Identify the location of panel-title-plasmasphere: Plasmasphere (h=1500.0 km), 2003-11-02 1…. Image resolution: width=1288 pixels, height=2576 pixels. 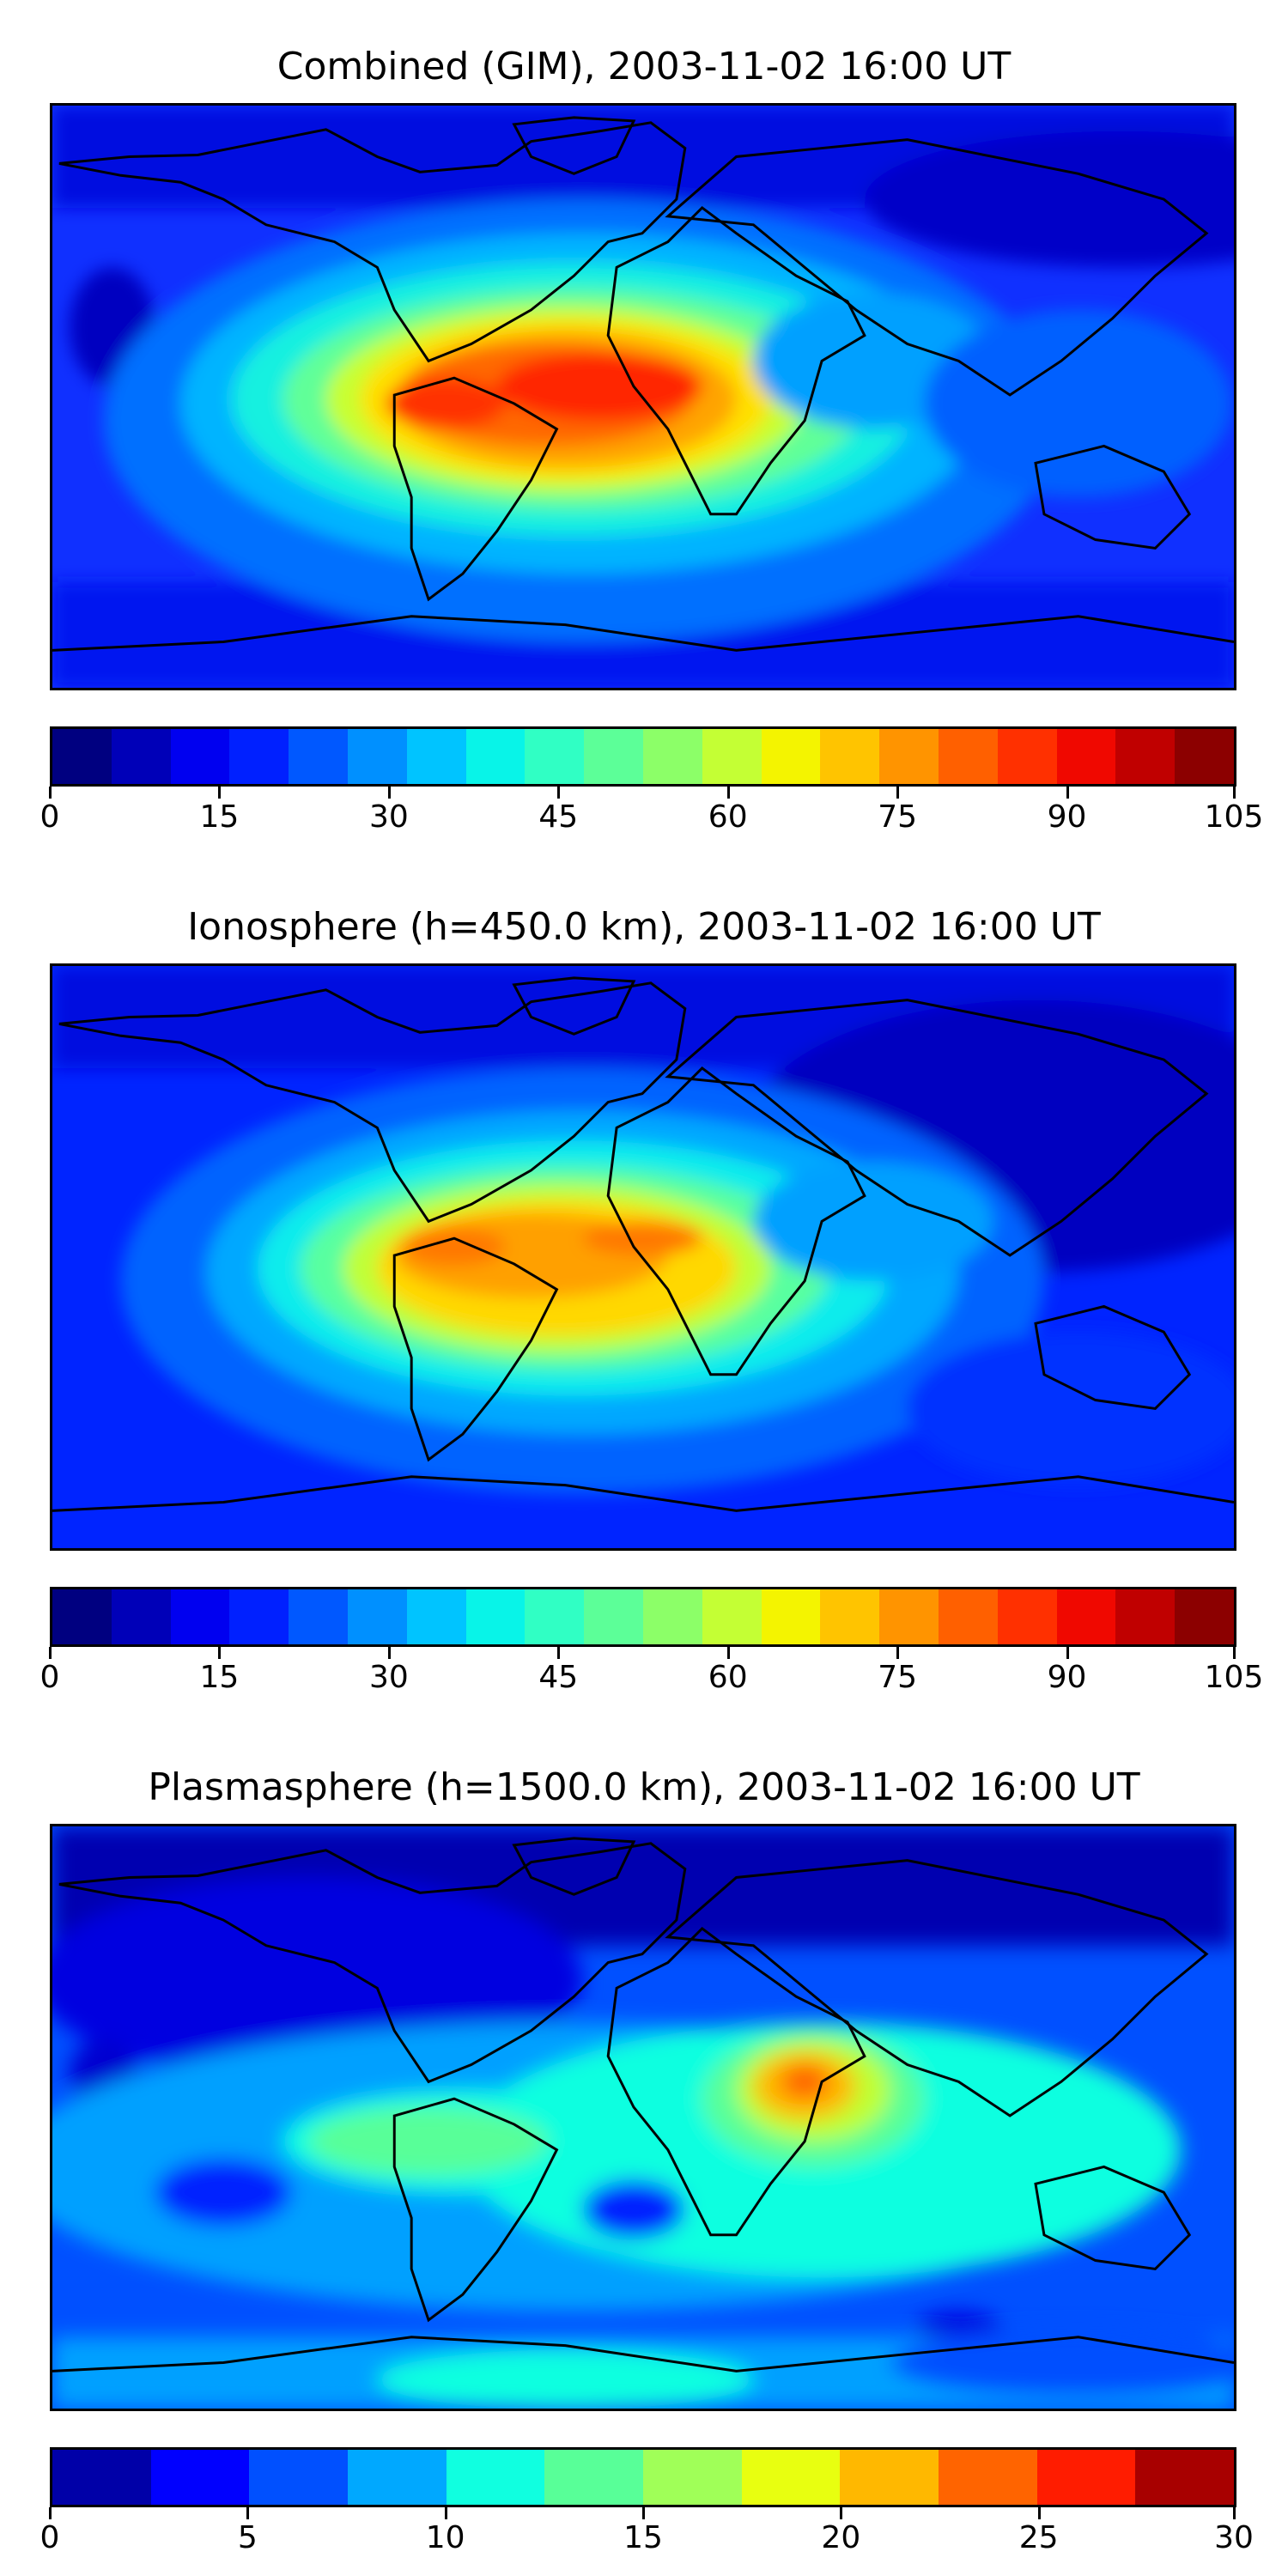
(644, 1787).